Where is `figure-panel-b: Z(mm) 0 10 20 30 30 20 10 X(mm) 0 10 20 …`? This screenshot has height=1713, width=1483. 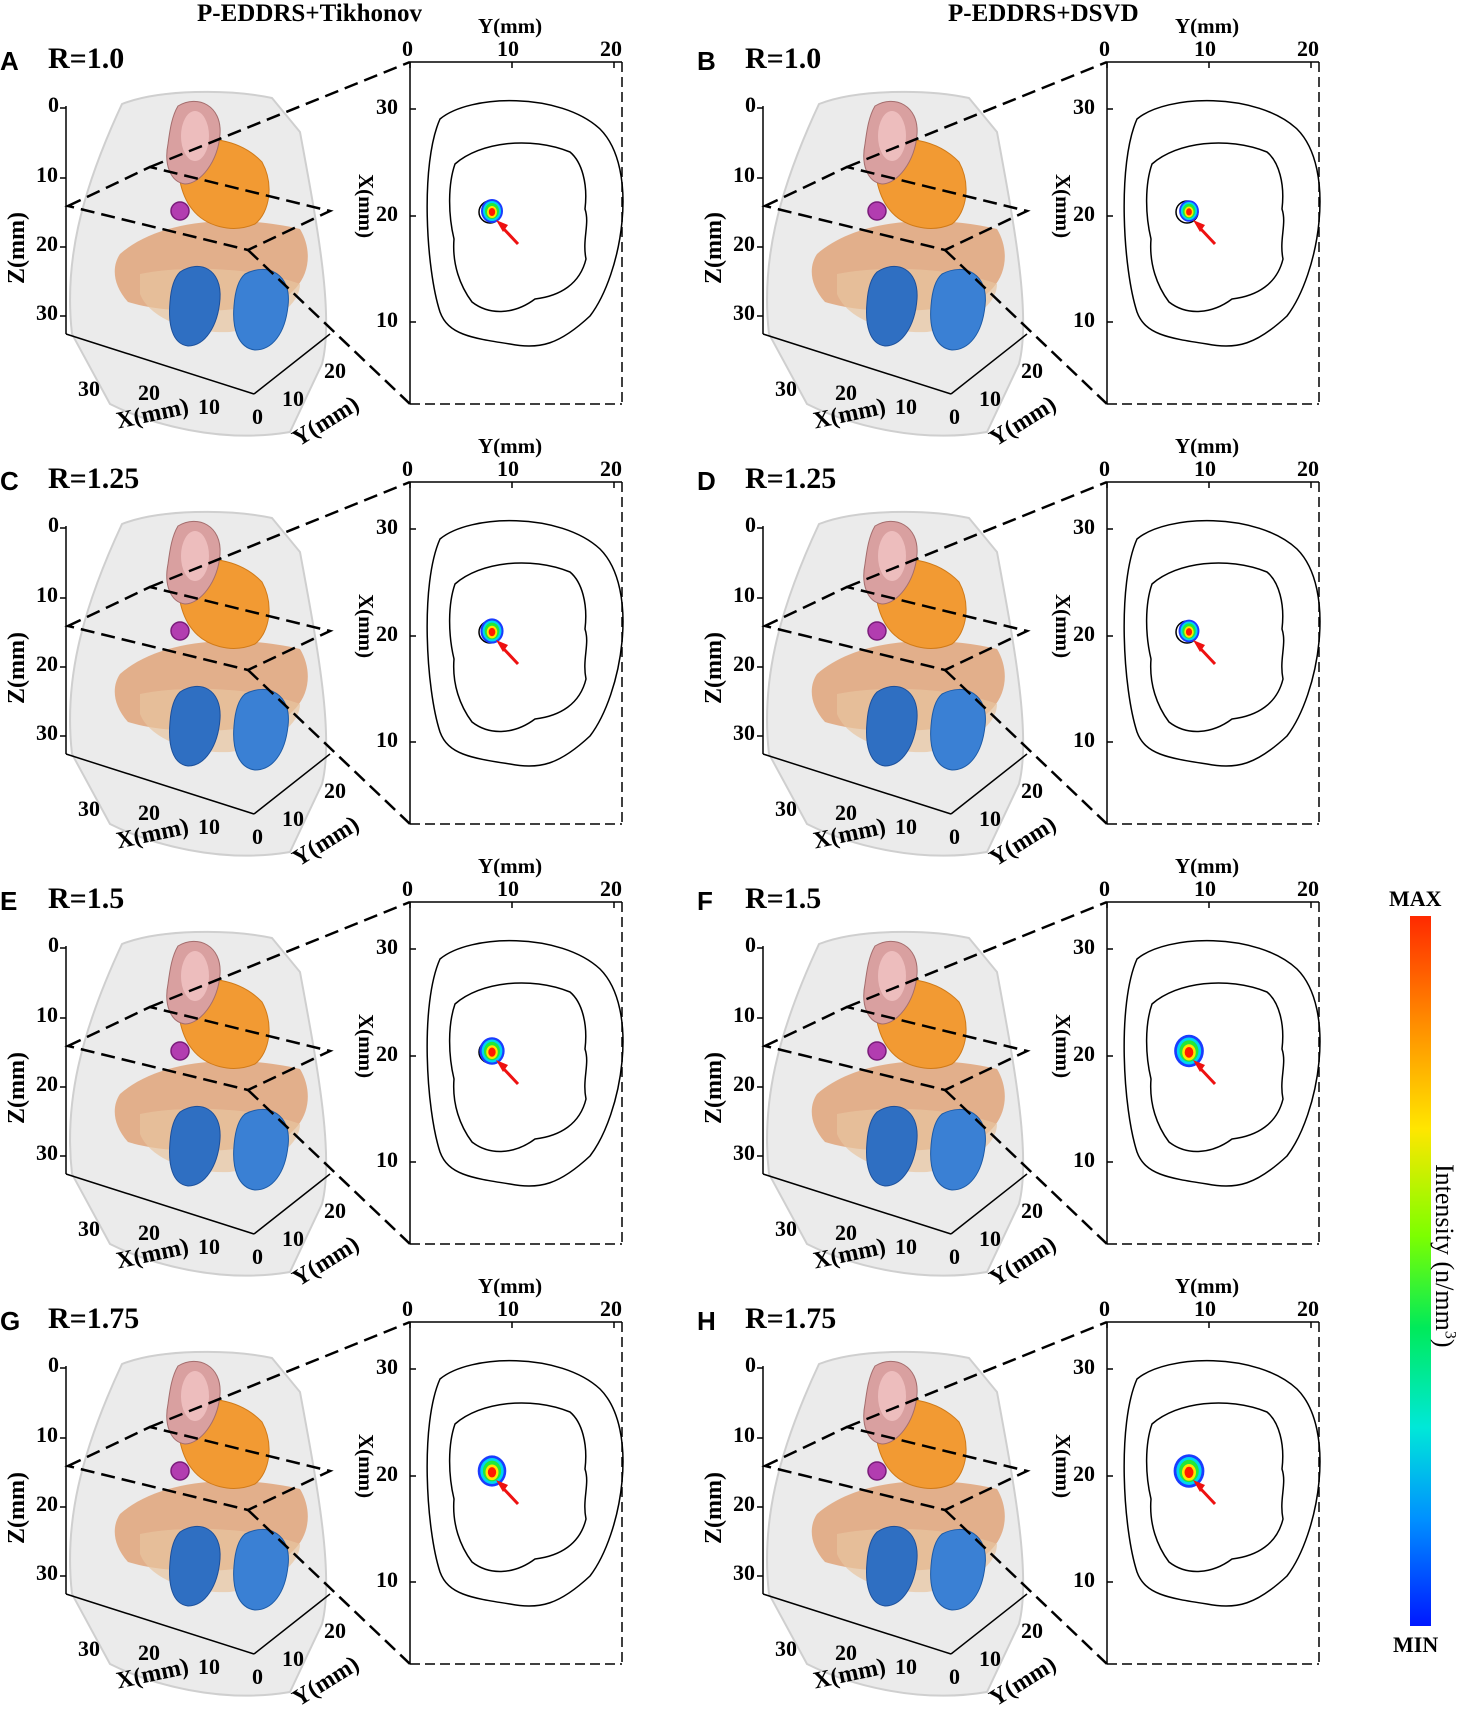 figure-panel-b: Z(mm) 0 10 20 30 30 20 10 X(mm) 0 10 20 … is located at coordinates (1042, 233).